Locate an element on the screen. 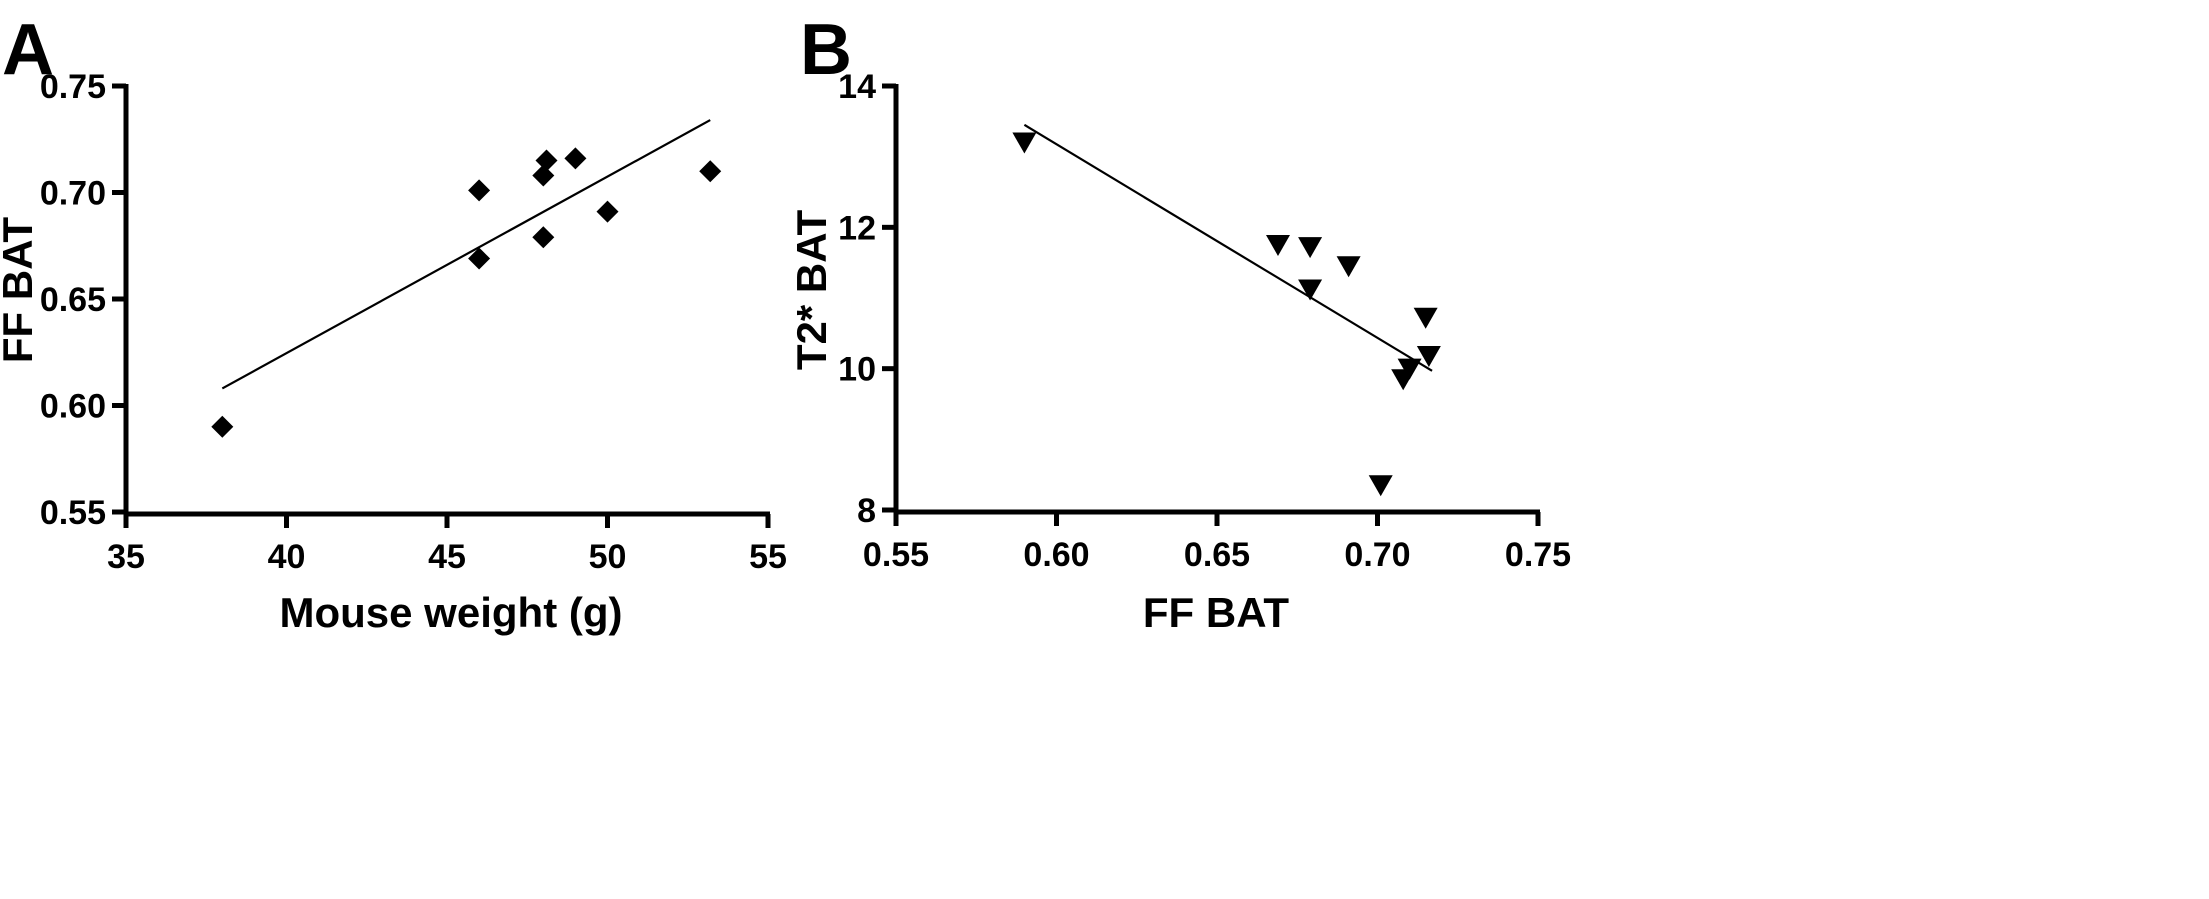 This screenshot has height=899, width=2209. panel-b-y-ticks: 8 10 12 14 is located at coordinates (867, 299).